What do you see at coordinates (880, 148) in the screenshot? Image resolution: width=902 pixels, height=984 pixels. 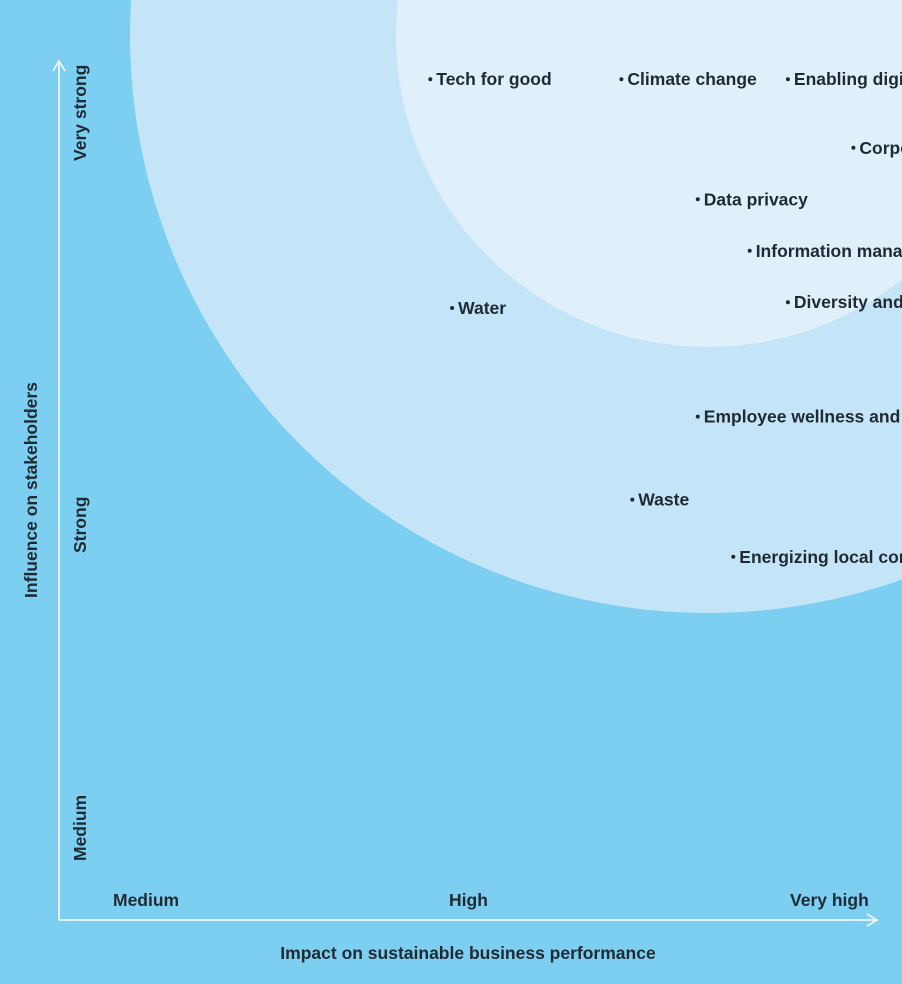 I see `point-label: Corporate governance` at bounding box center [880, 148].